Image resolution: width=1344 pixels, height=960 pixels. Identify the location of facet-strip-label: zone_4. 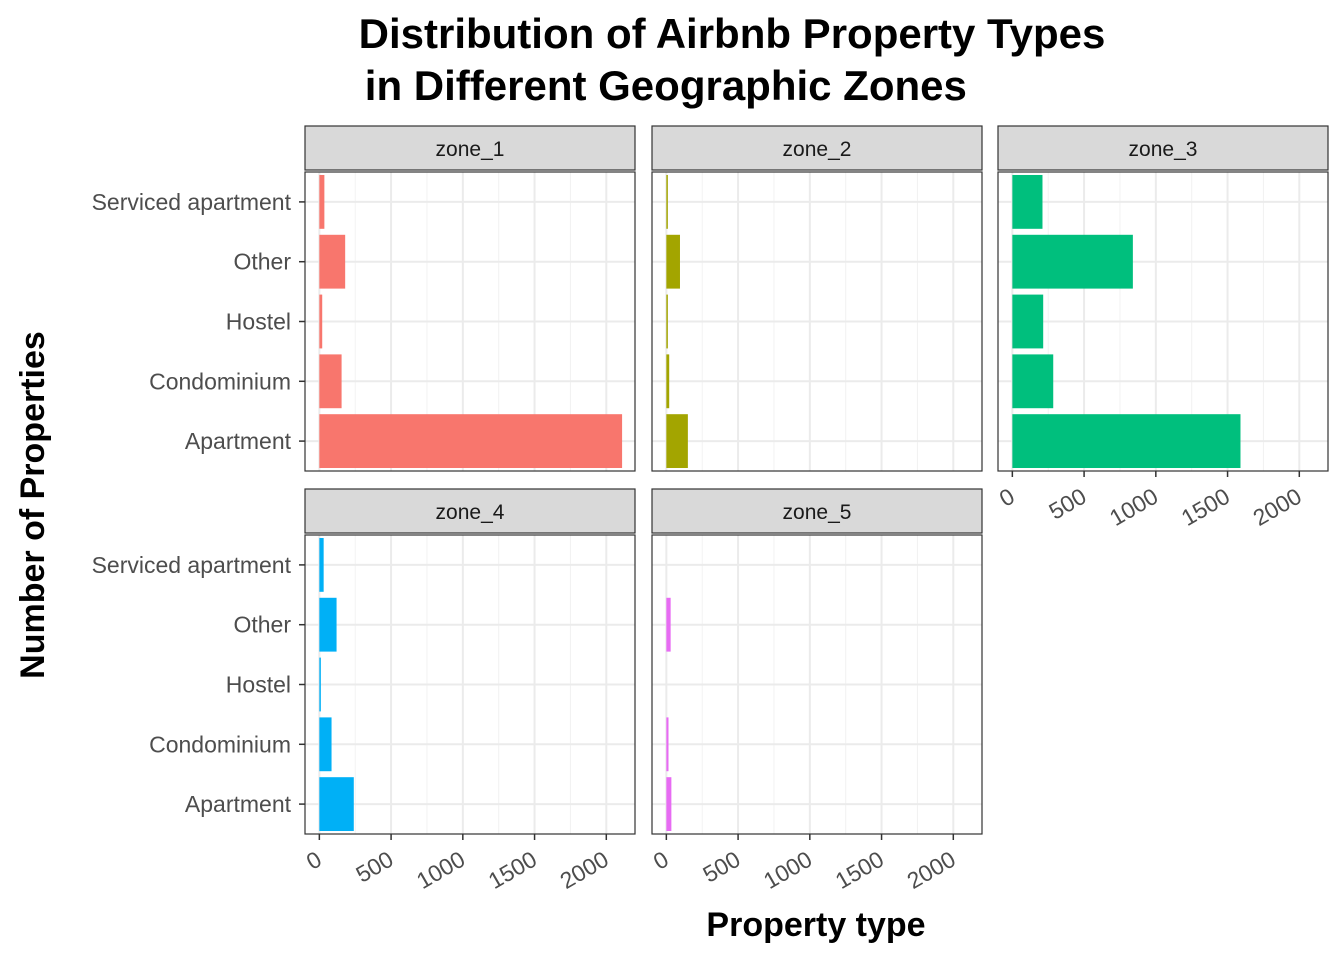
(470, 512).